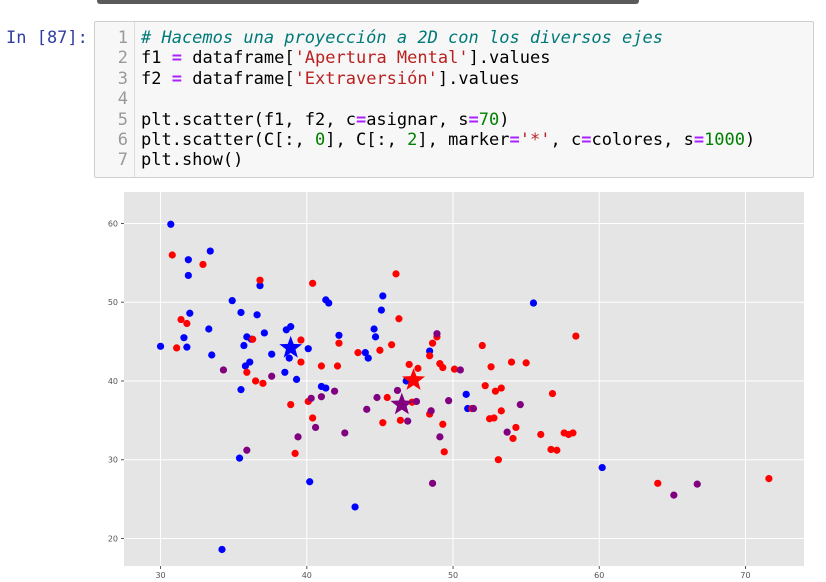 This screenshot has height=582, width=826. Describe the element at coordinates (402, 403) in the screenshot. I see `centroid-star-purple` at that location.